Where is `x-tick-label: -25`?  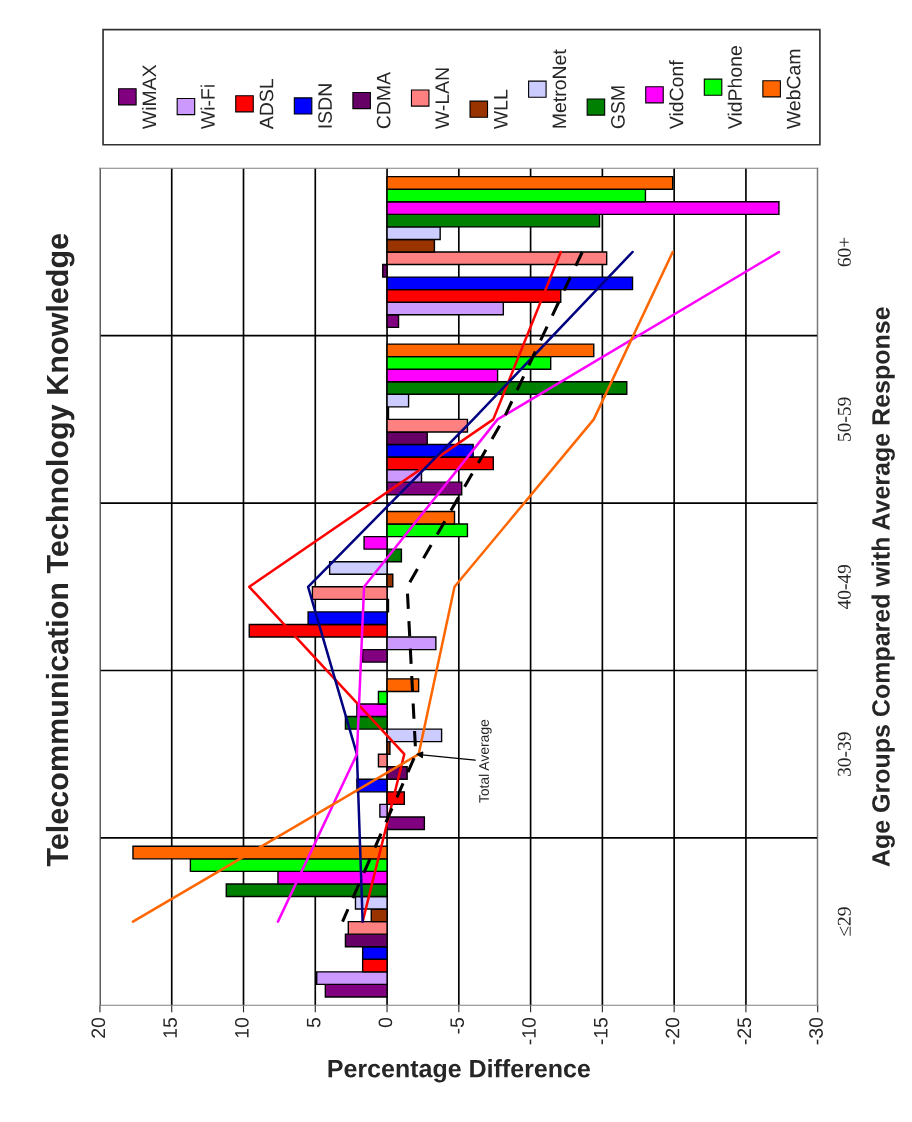
x-tick-label: -25 is located at coordinates (744, 1031).